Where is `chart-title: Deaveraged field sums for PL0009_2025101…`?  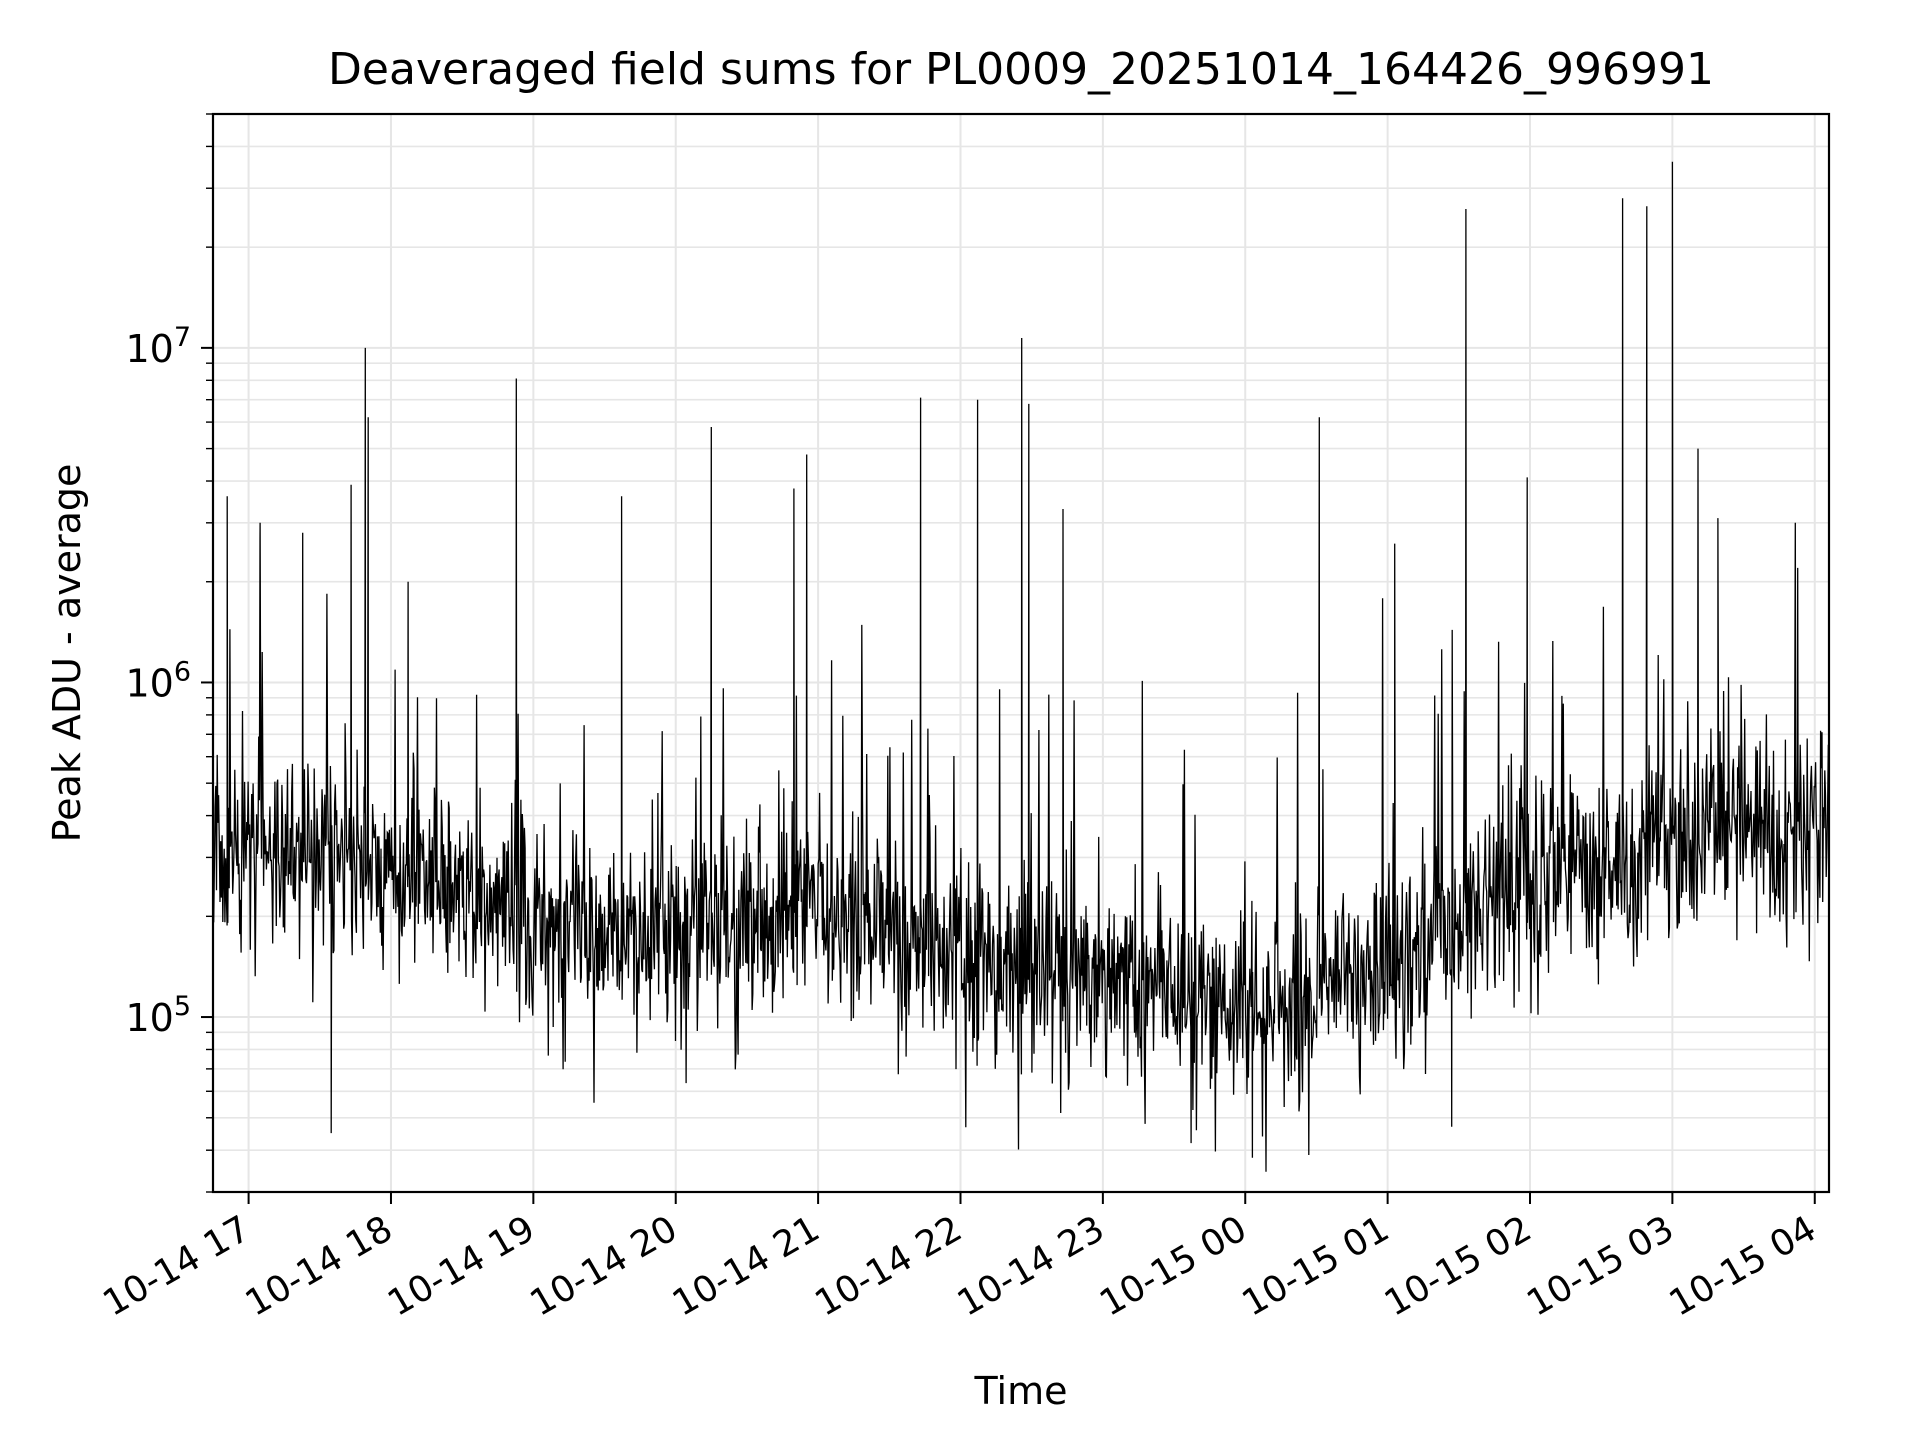 chart-title: Deaveraged field sums for PL0009_2025101… is located at coordinates (1021, 69).